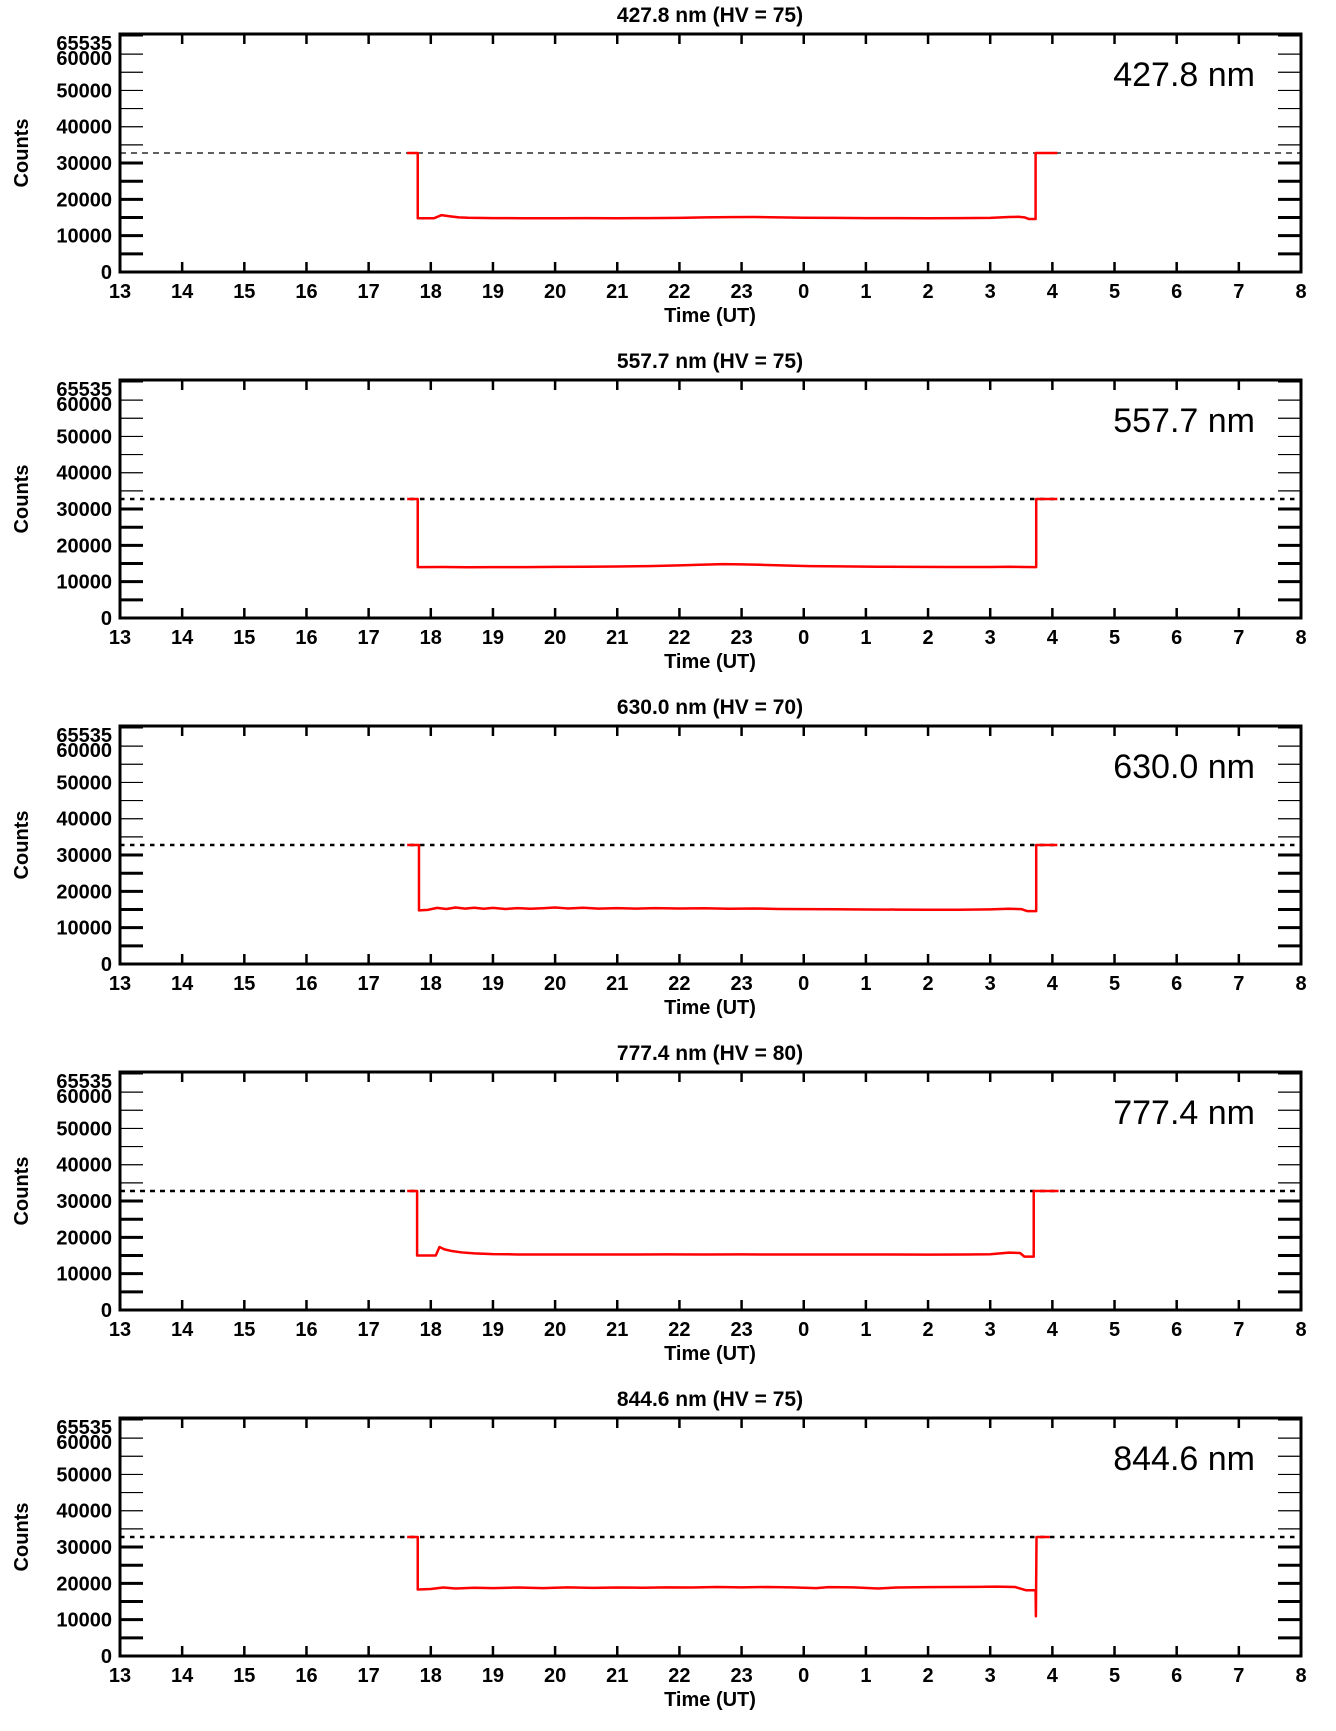 The width and height of the screenshot is (1336, 1731). What do you see at coordinates (1300, 292) in the screenshot?
I see `x-tick-label: 8` at bounding box center [1300, 292].